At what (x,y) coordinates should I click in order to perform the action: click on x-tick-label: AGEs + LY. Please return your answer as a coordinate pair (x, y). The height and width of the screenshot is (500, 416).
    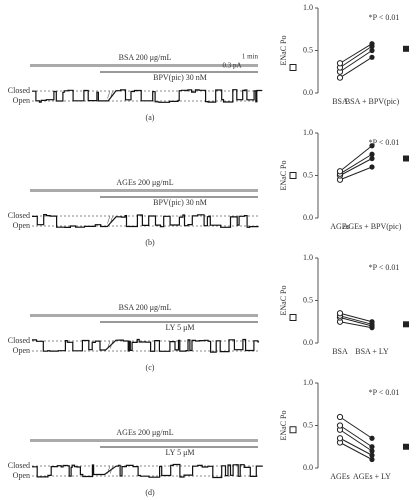
    Looking at the image, I should click on (372, 476).